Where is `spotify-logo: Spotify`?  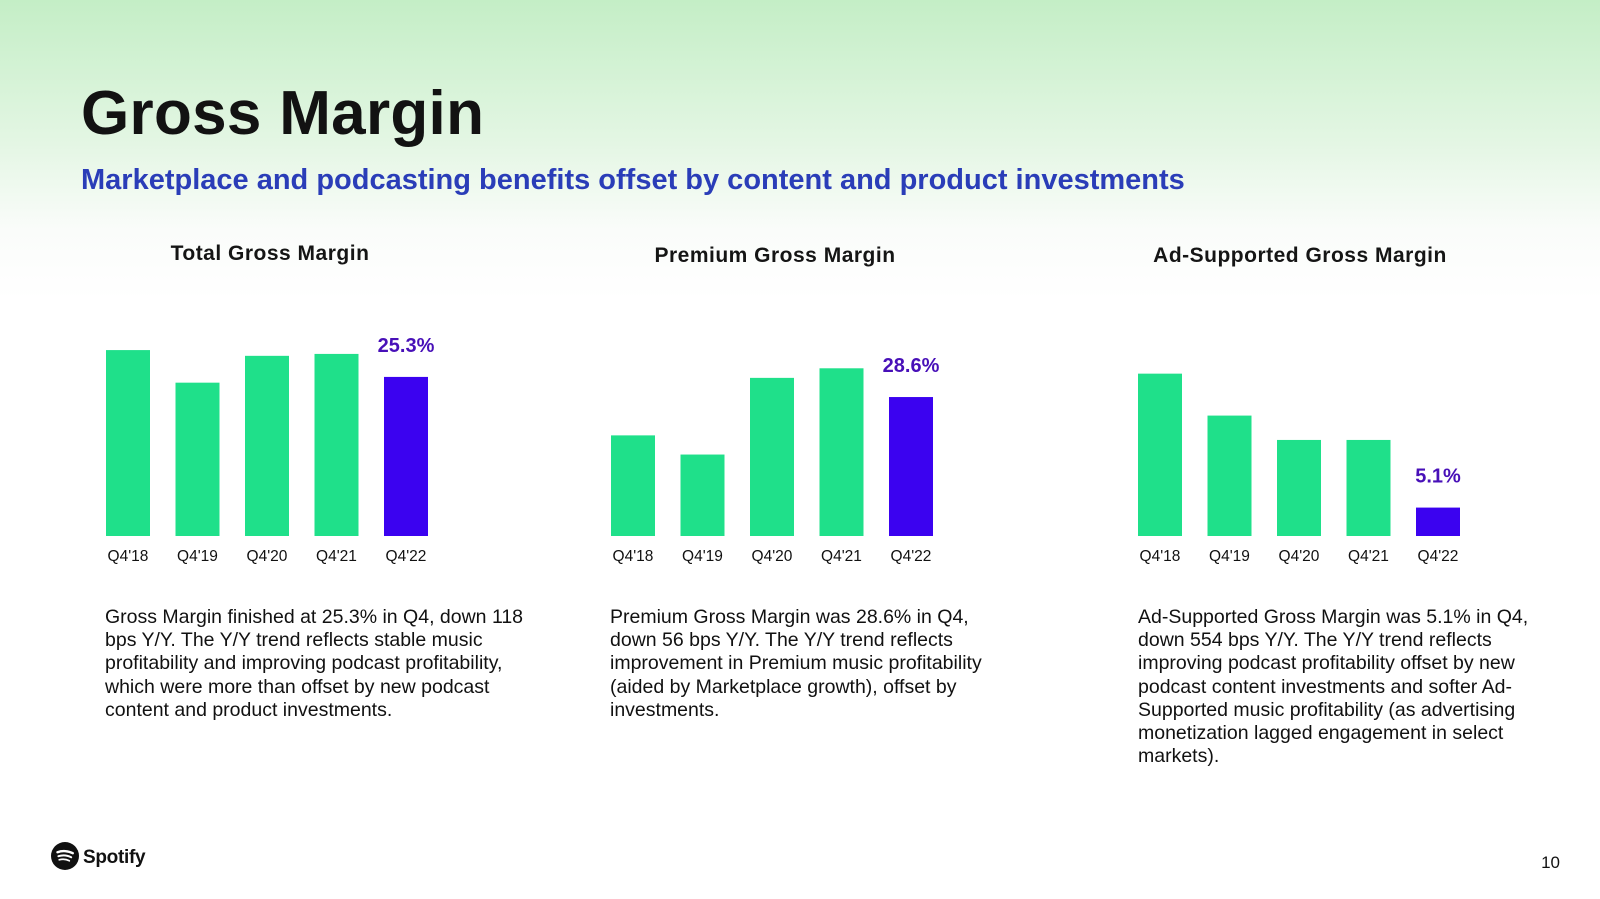
spotify-logo: Spotify is located at coordinates (98, 858).